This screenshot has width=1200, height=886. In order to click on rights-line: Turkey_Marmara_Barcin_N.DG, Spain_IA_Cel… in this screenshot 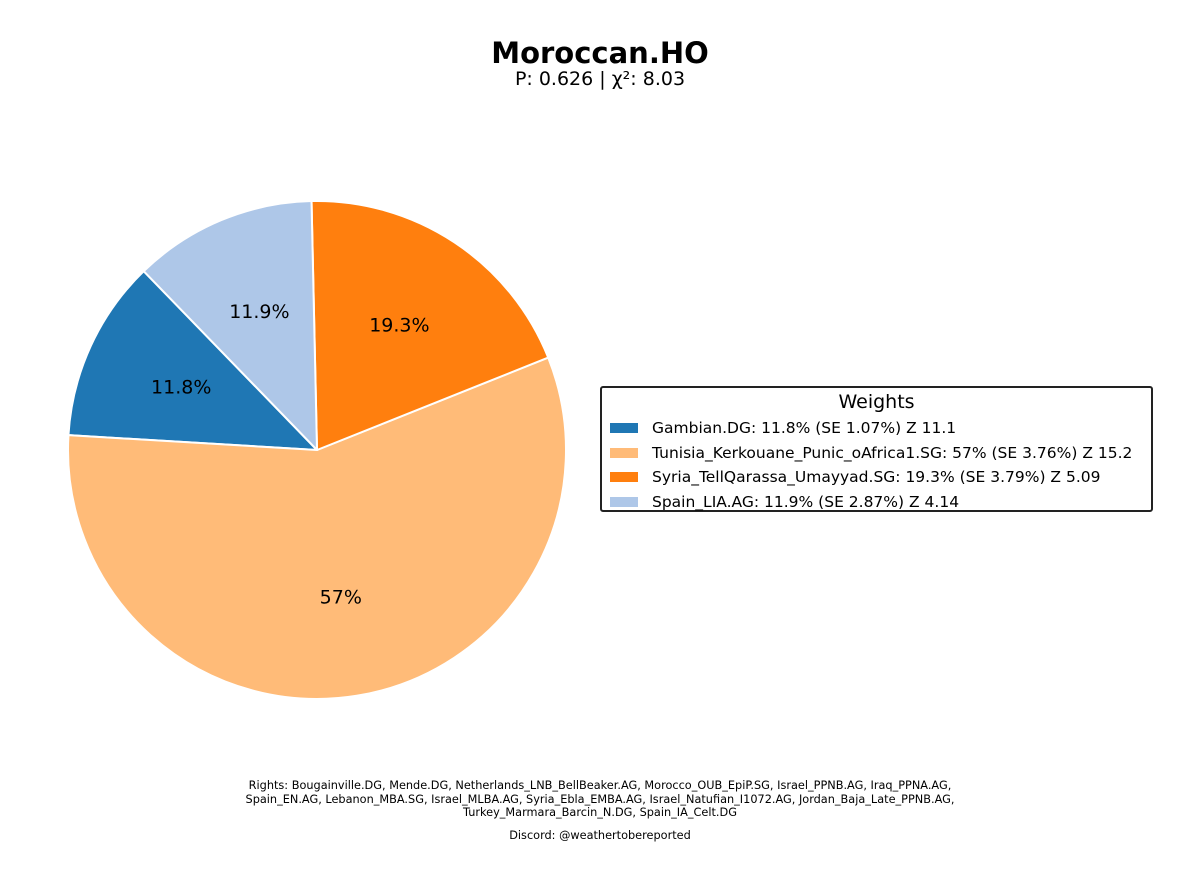, I will do `click(600, 812)`.